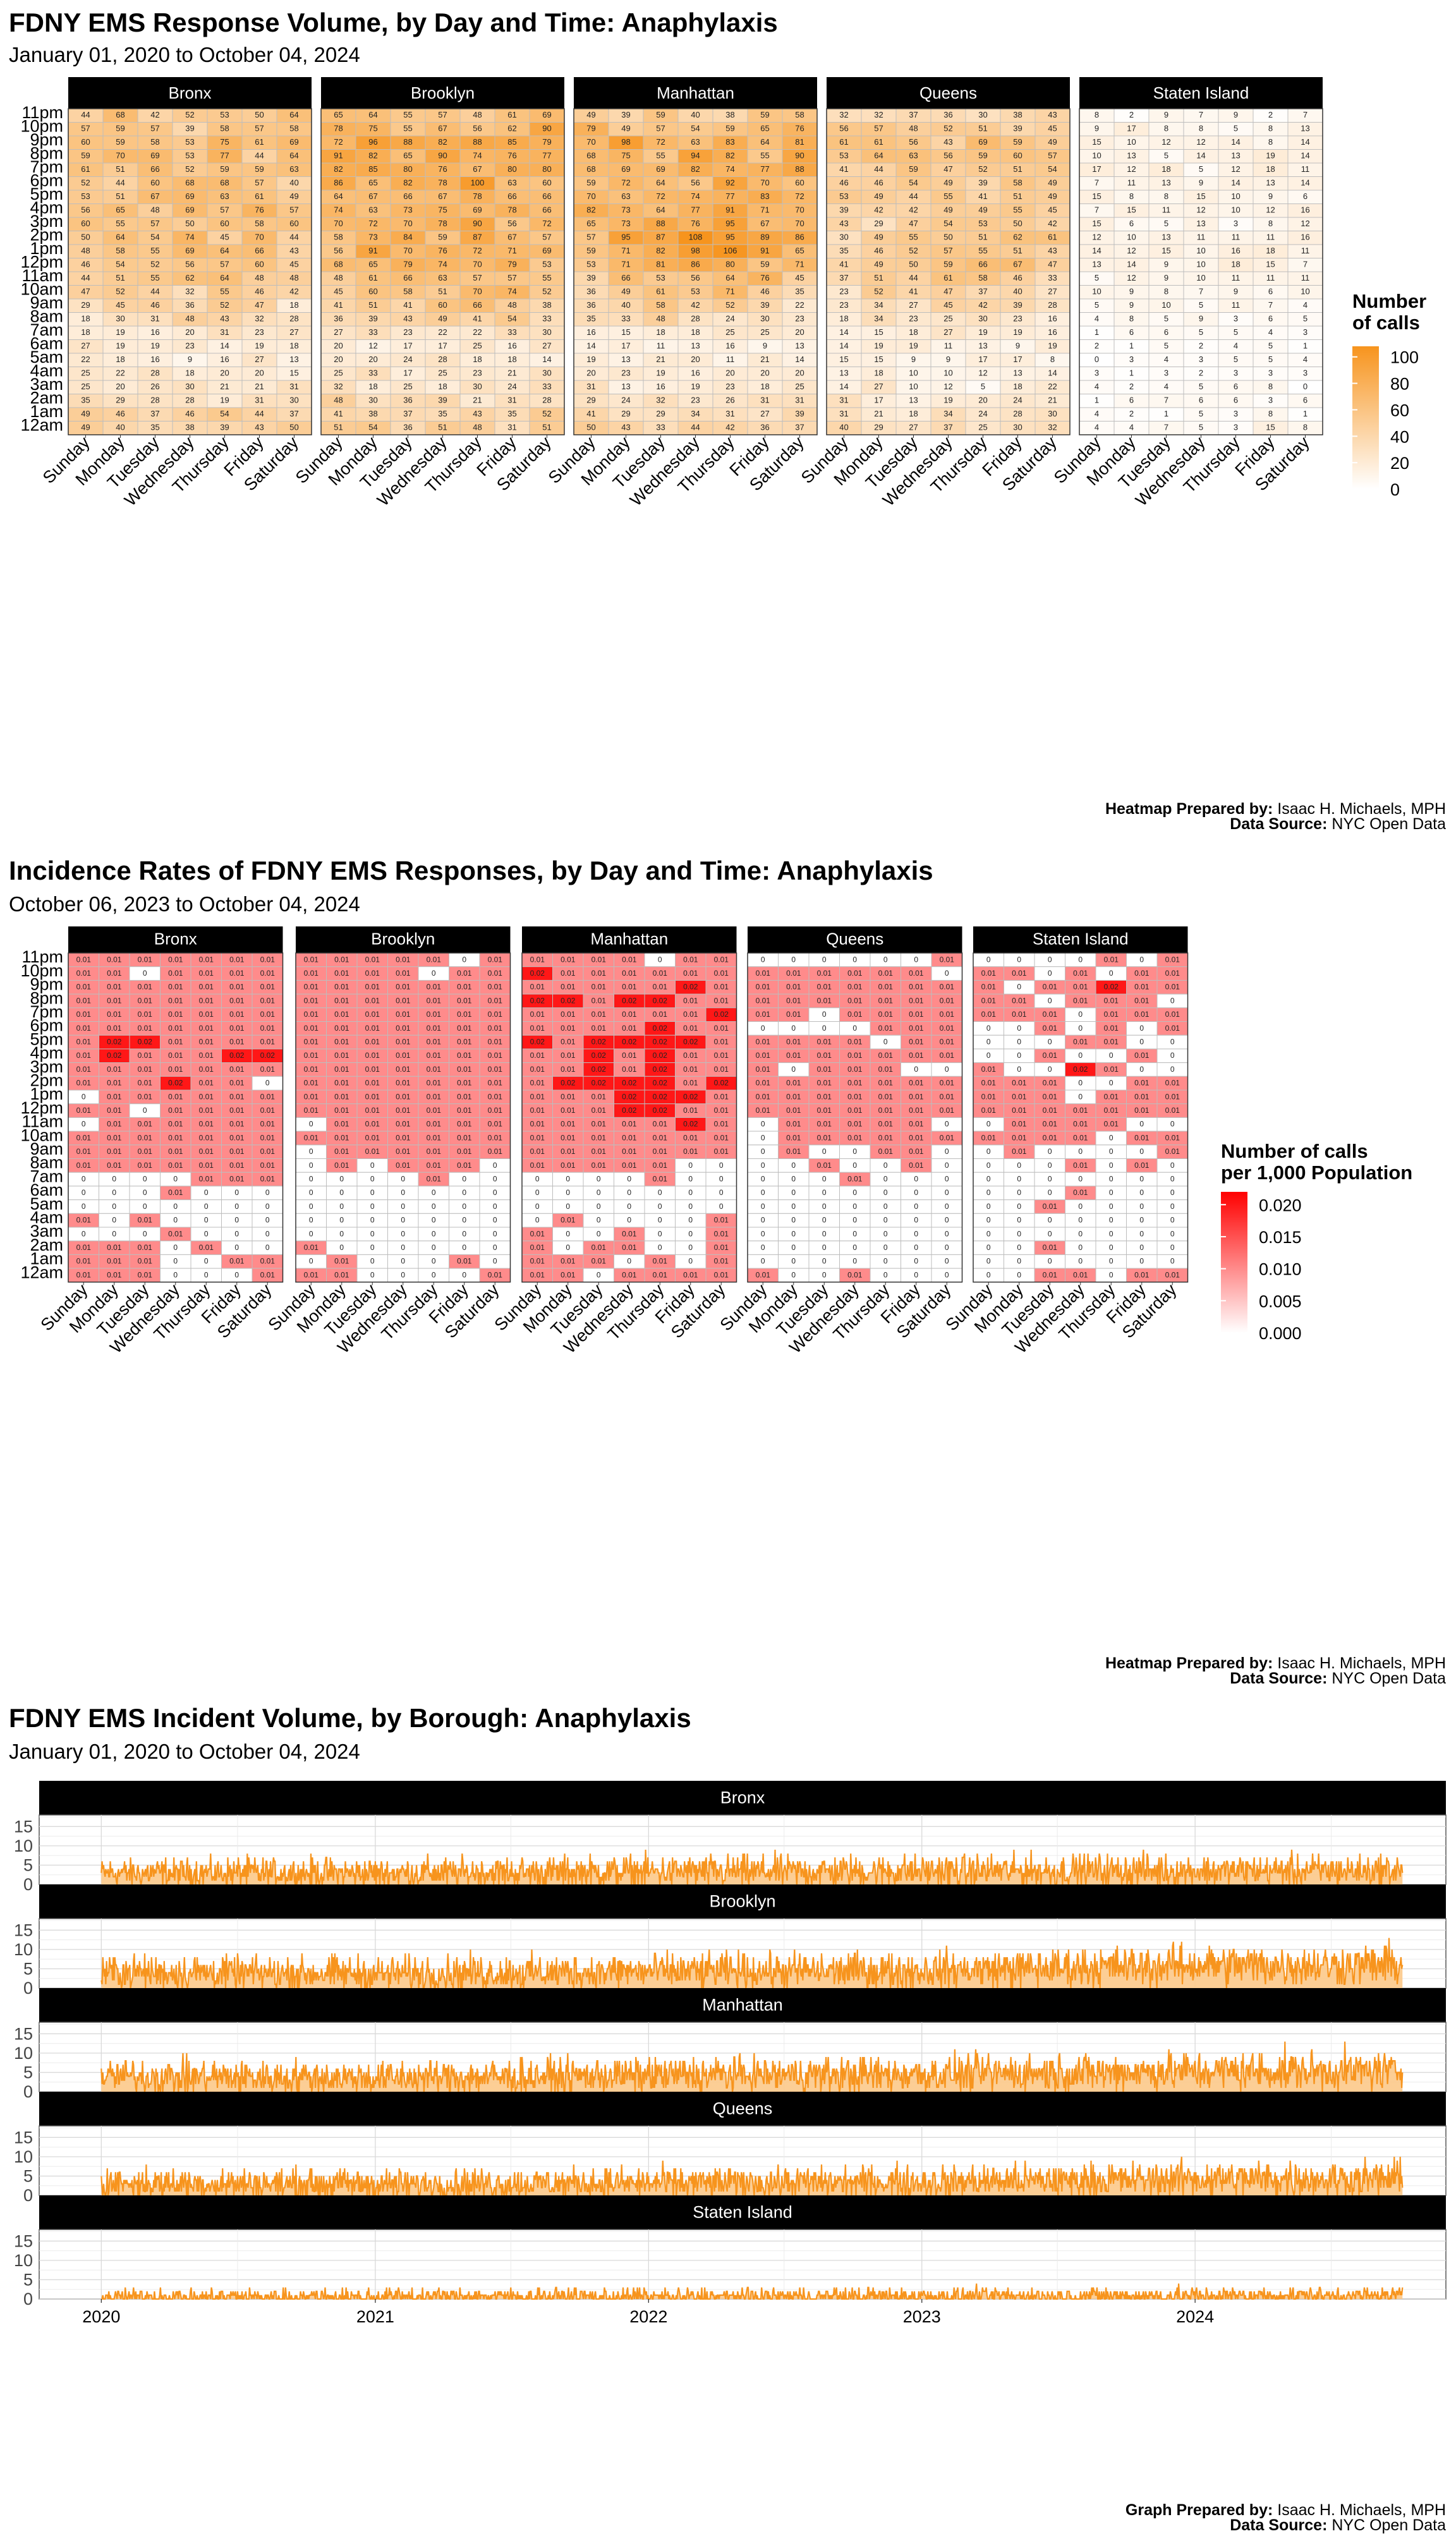  I want to click on cell-value: 92, so click(729, 183).